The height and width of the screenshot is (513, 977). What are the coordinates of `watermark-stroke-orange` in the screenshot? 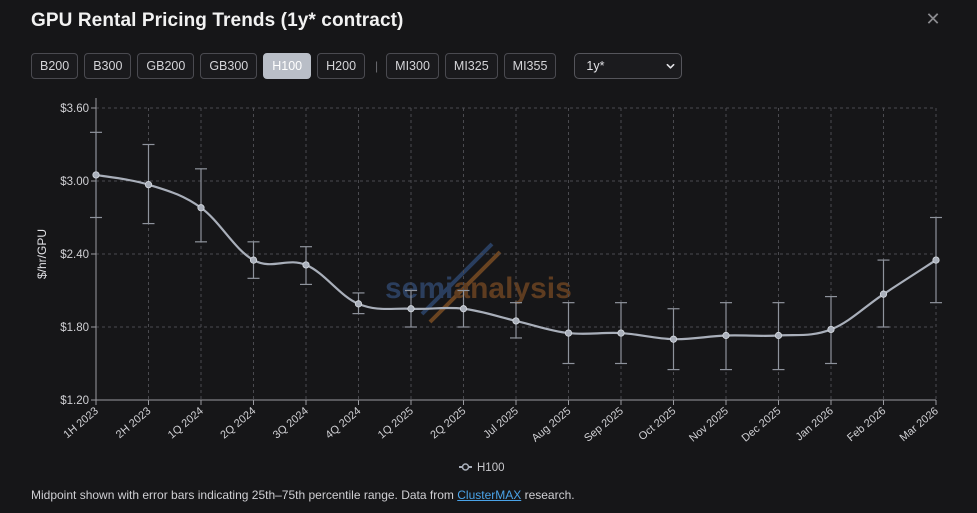 It's located at (465, 287).